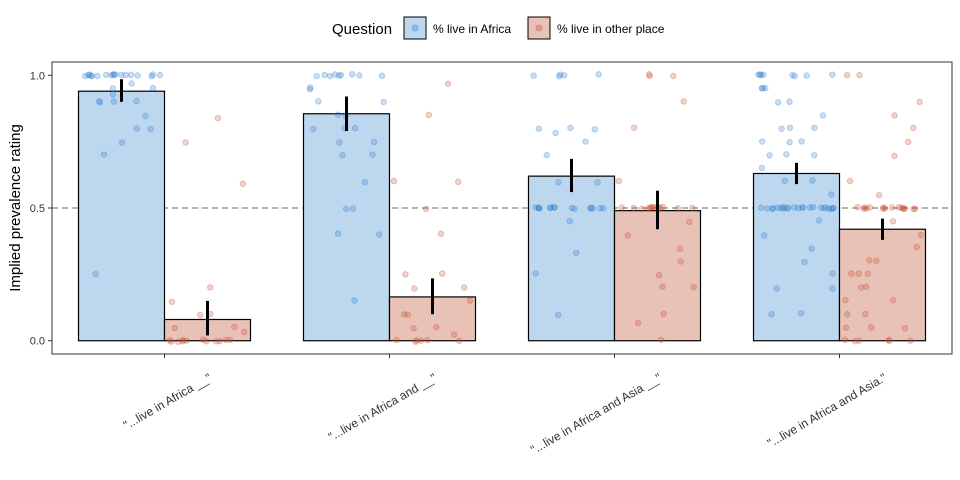 This screenshot has width=960, height=480. What do you see at coordinates (539, 28) in the screenshot?
I see `legend-key-other` at bounding box center [539, 28].